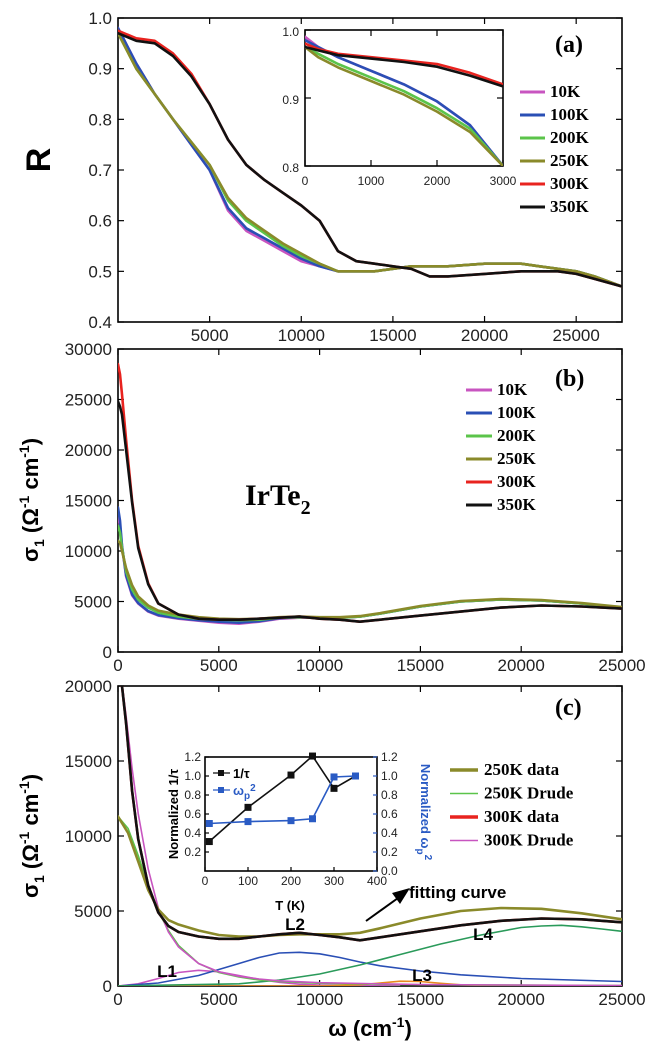  I want to click on inset-y-tick-label: 1.2, so click(192, 757).